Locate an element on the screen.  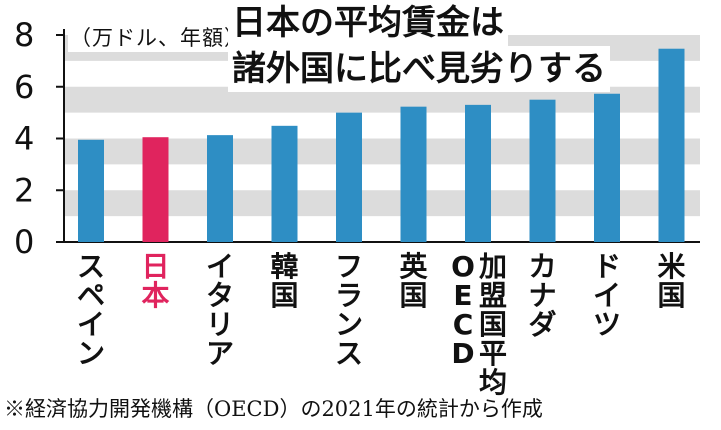
y-tick-label: 4 is located at coordinates (24, 139).